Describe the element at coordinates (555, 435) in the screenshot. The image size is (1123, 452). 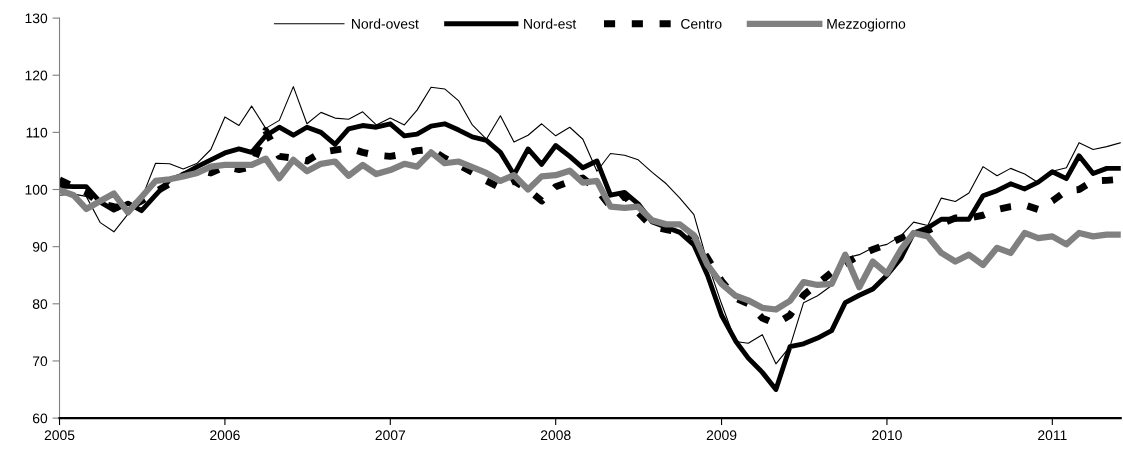
I see `x-tick-label: 2008` at that location.